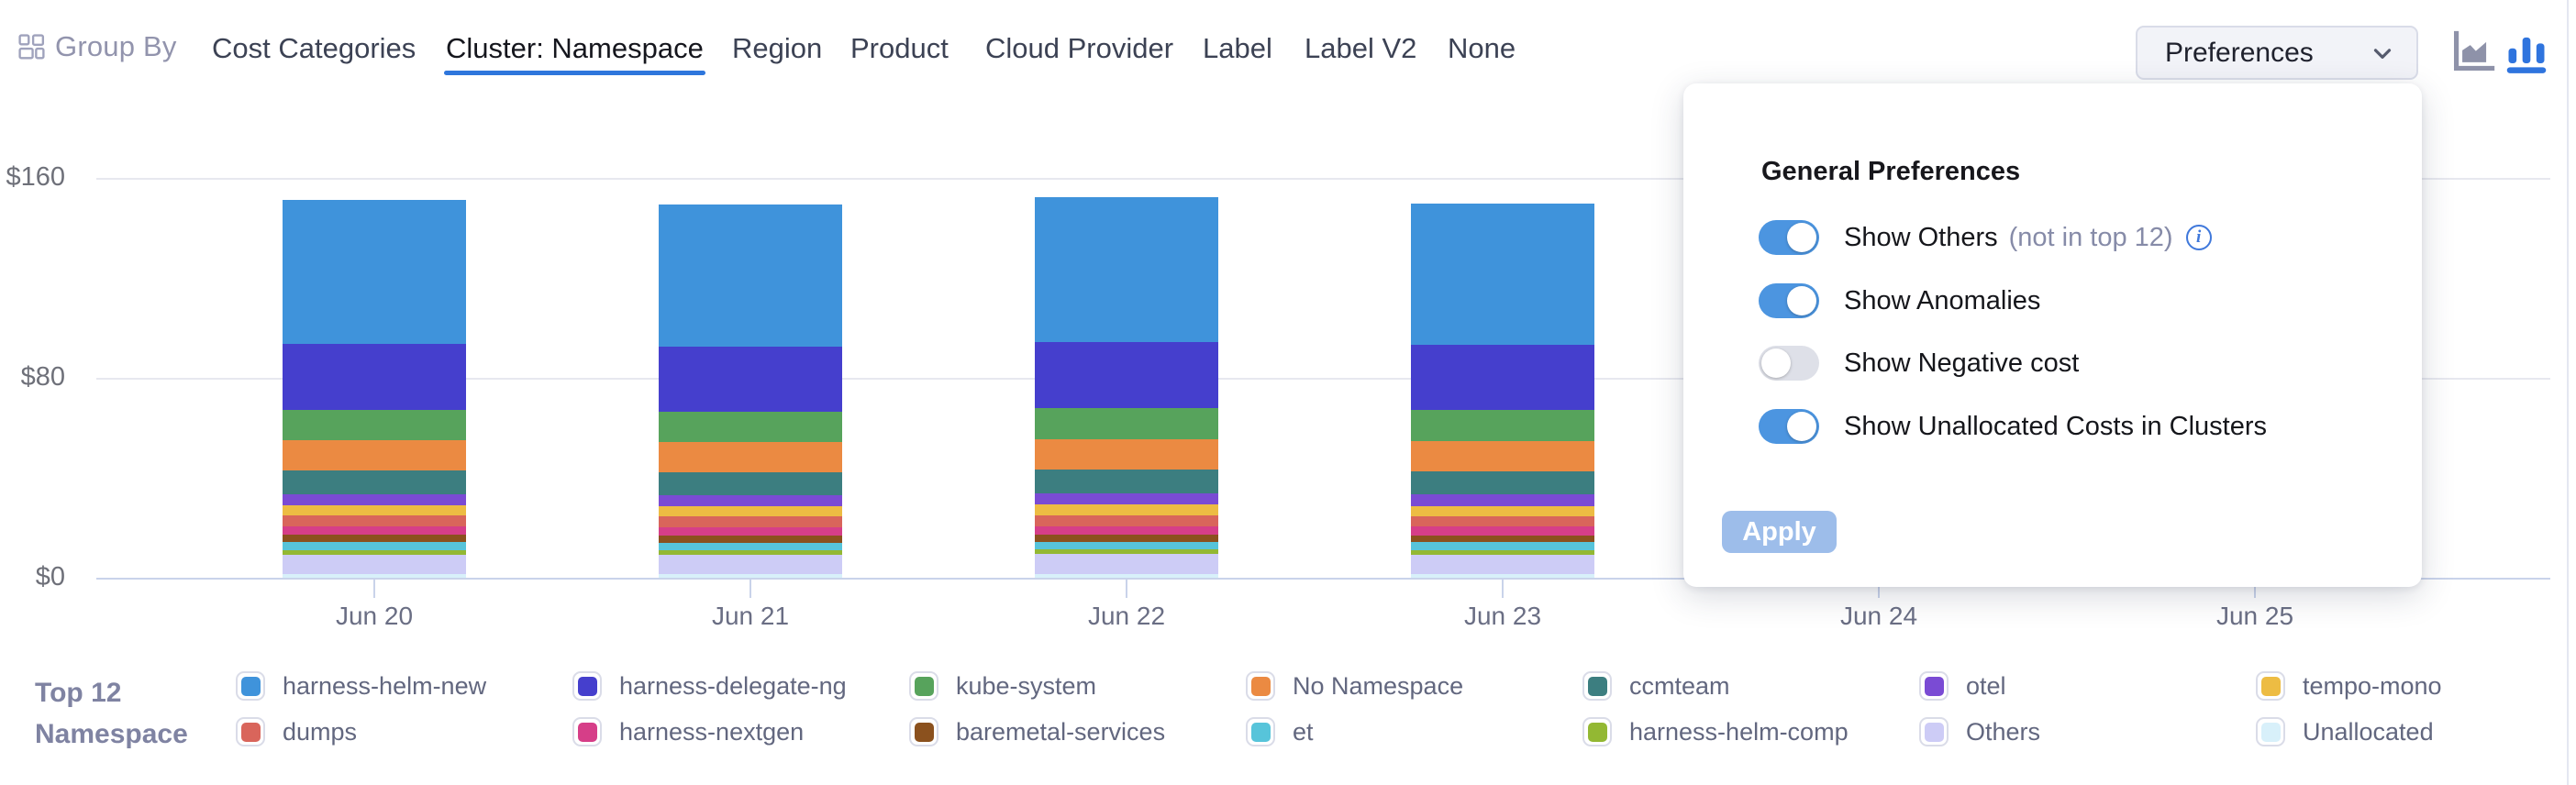 Image resolution: width=2576 pixels, height=785 pixels. Describe the element at coordinates (1979, 731) in the screenshot. I see `legend-item-others: Others` at that location.